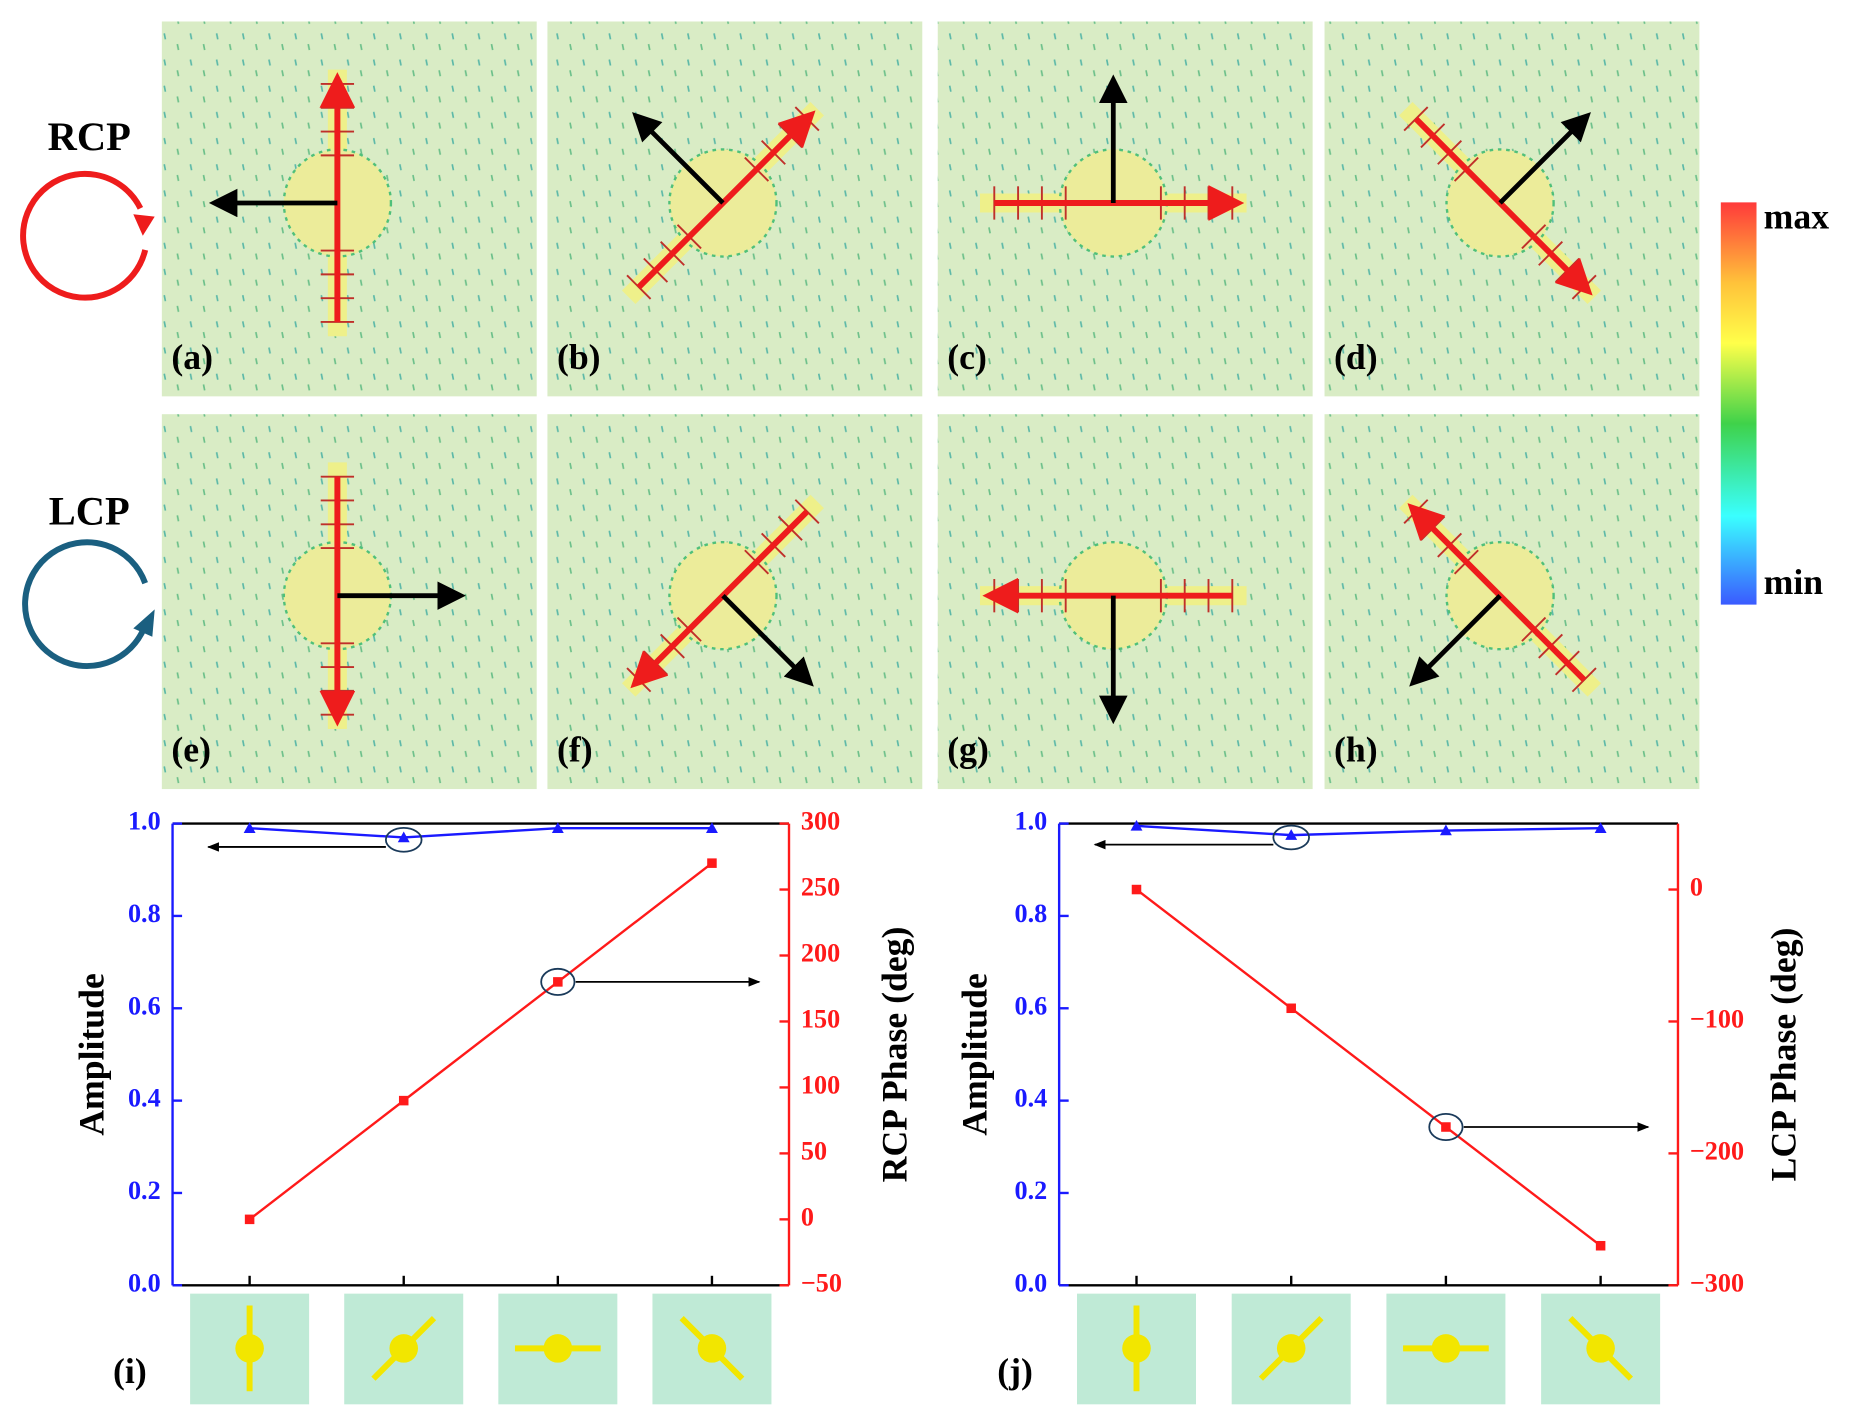 This screenshot has height=1427, width=1866. What do you see at coordinates (84, 235) in the screenshot?
I see `rcp-icon` at bounding box center [84, 235].